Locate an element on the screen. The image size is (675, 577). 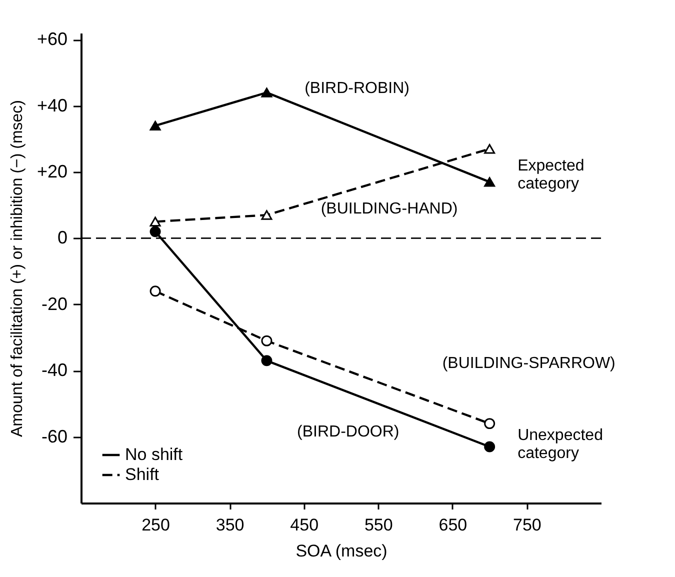
y-tick-label: +40 is located at coordinates (52, 105).